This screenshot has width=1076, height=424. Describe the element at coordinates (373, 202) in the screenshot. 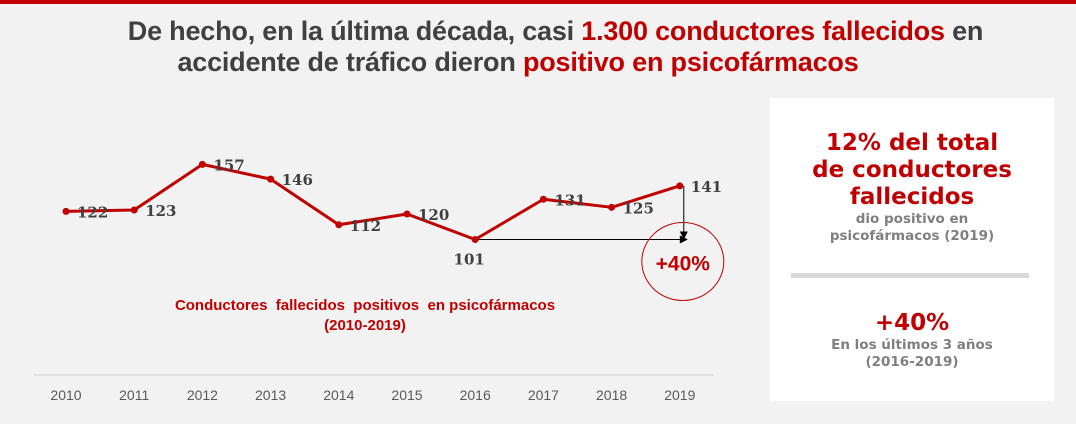

I see `series-line` at that location.